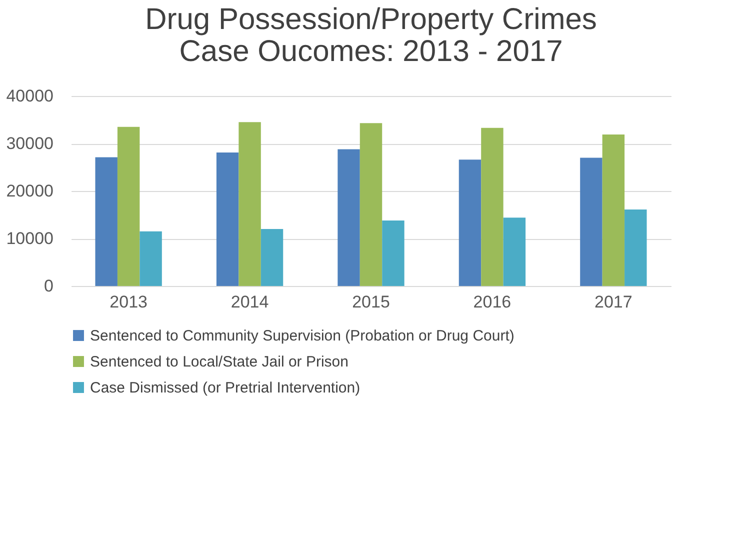  Describe the element at coordinates (30, 191) in the screenshot. I see `y-tick-label: 20000` at that location.